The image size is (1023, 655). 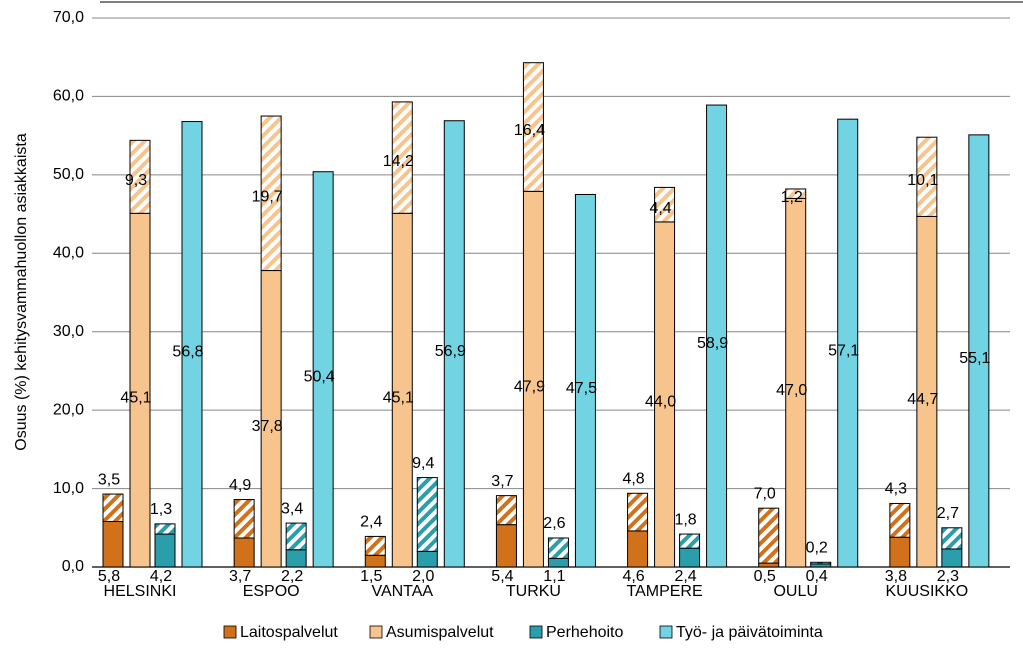 What do you see at coordinates (660, 402) in the screenshot?
I see `value-label: 44,0` at bounding box center [660, 402].